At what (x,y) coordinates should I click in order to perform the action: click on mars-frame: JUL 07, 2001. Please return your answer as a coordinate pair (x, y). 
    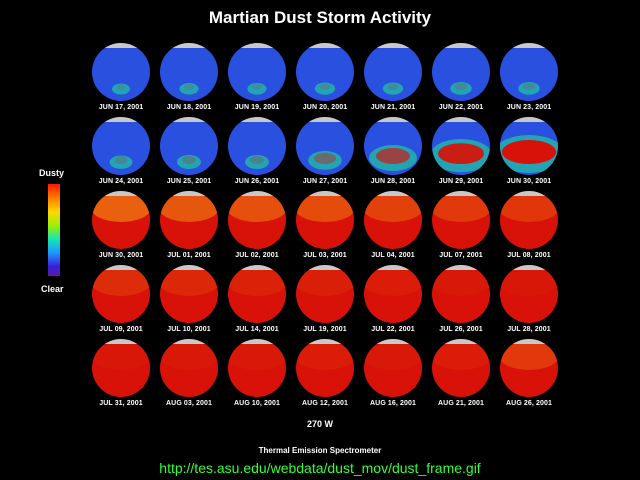
    Looking at the image, I should click on (461, 227).